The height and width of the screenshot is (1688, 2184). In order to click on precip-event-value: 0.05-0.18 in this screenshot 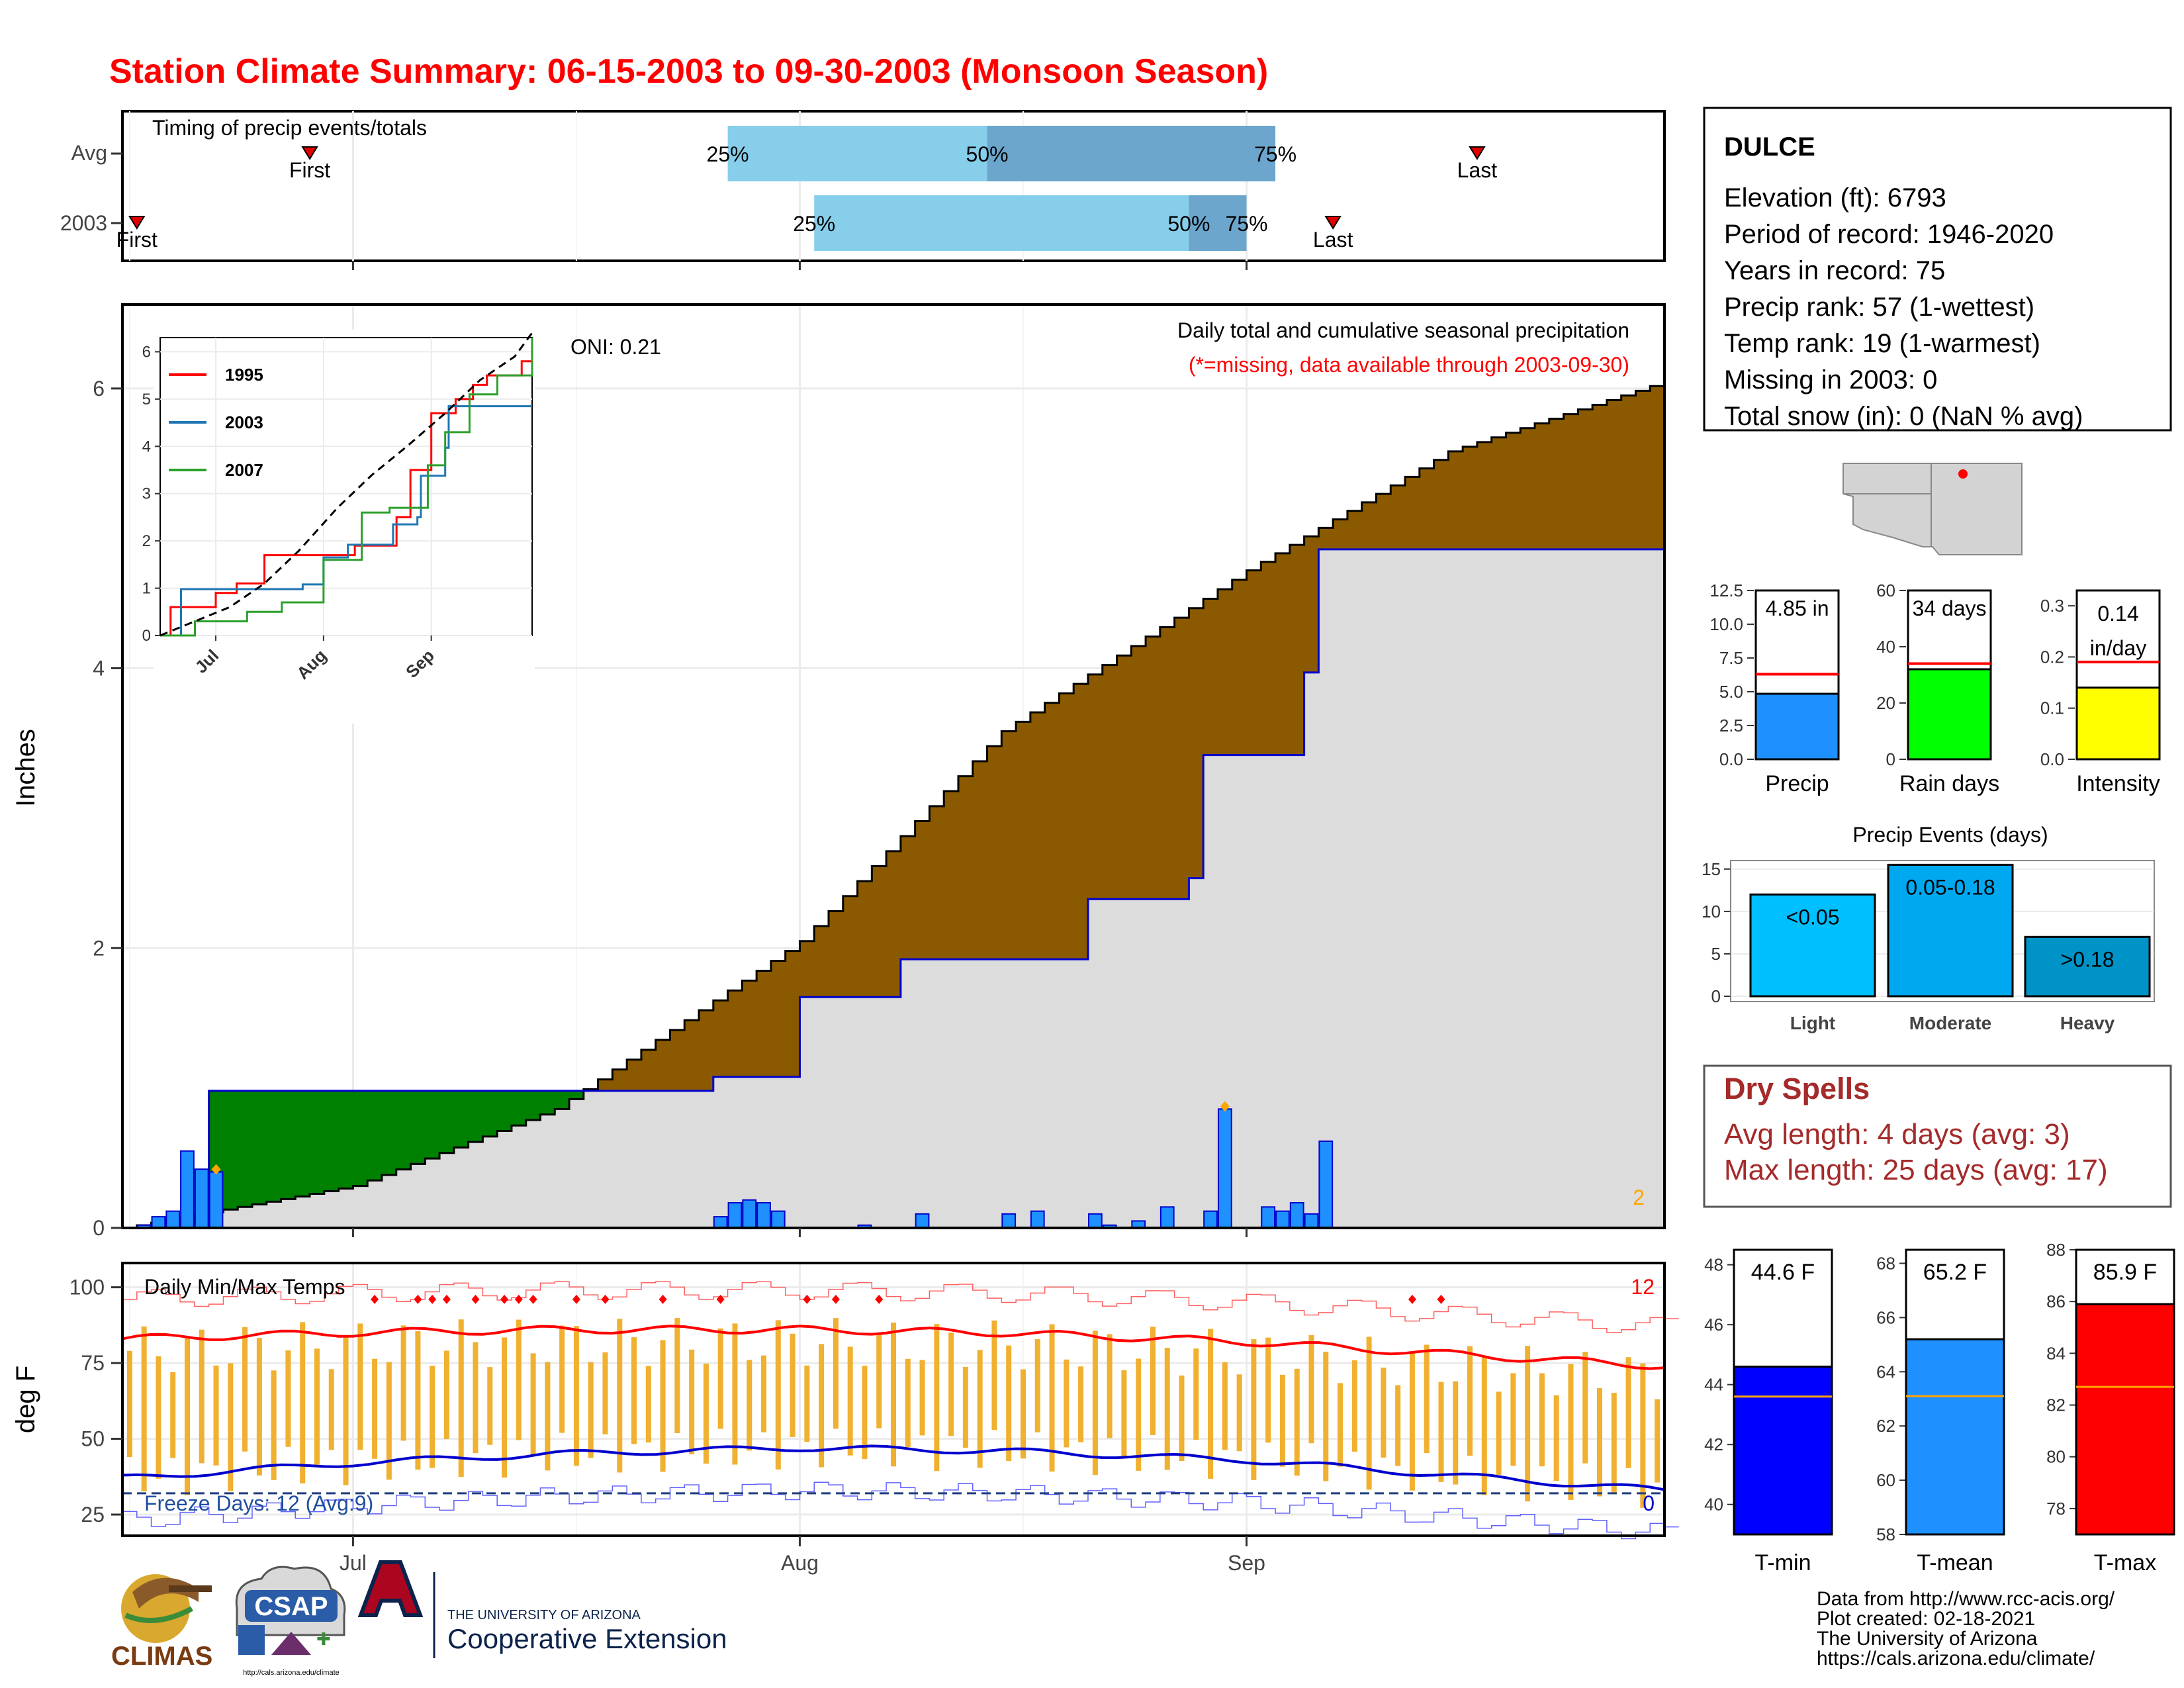, I will do `click(1950, 887)`.